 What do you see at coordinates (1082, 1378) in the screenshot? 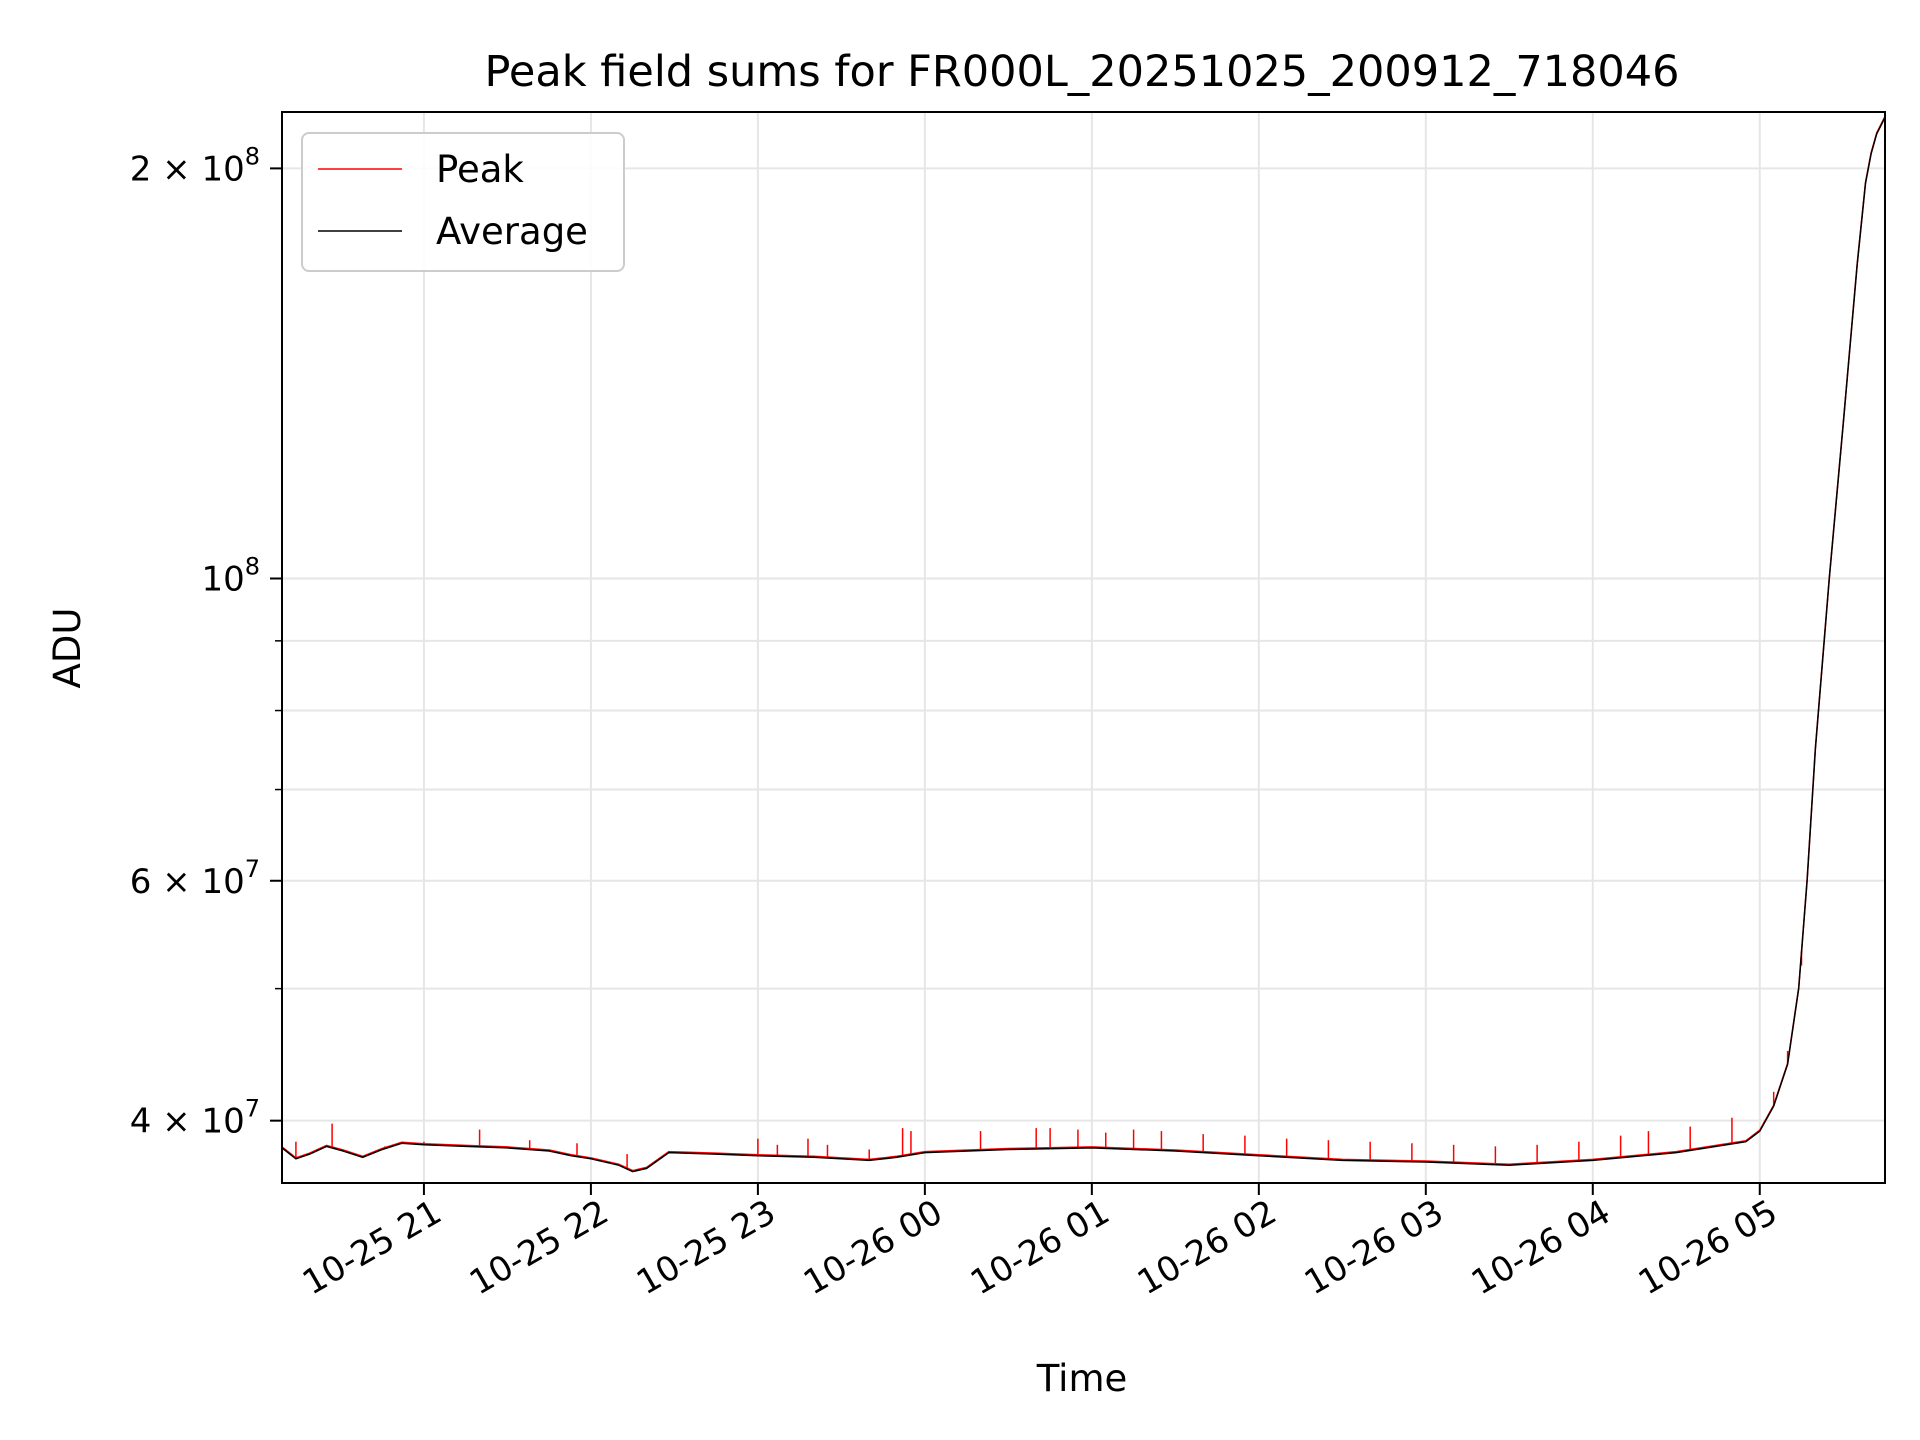
I see `x-axis-label: Time` at bounding box center [1082, 1378].